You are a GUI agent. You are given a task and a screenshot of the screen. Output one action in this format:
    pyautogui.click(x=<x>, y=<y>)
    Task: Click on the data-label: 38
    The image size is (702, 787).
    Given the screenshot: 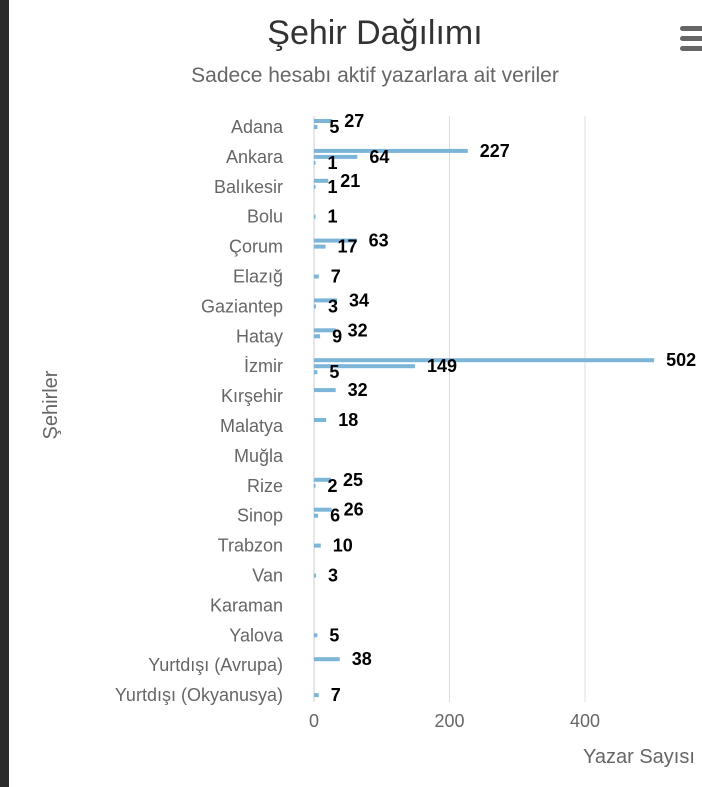 What is the action you would take?
    pyautogui.click(x=362, y=659)
    